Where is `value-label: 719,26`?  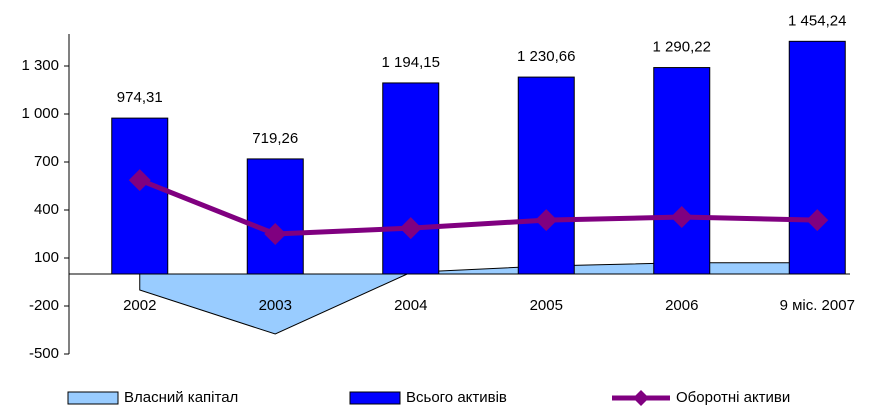 value-label: 719,26 is located at coordinates (275, 138).